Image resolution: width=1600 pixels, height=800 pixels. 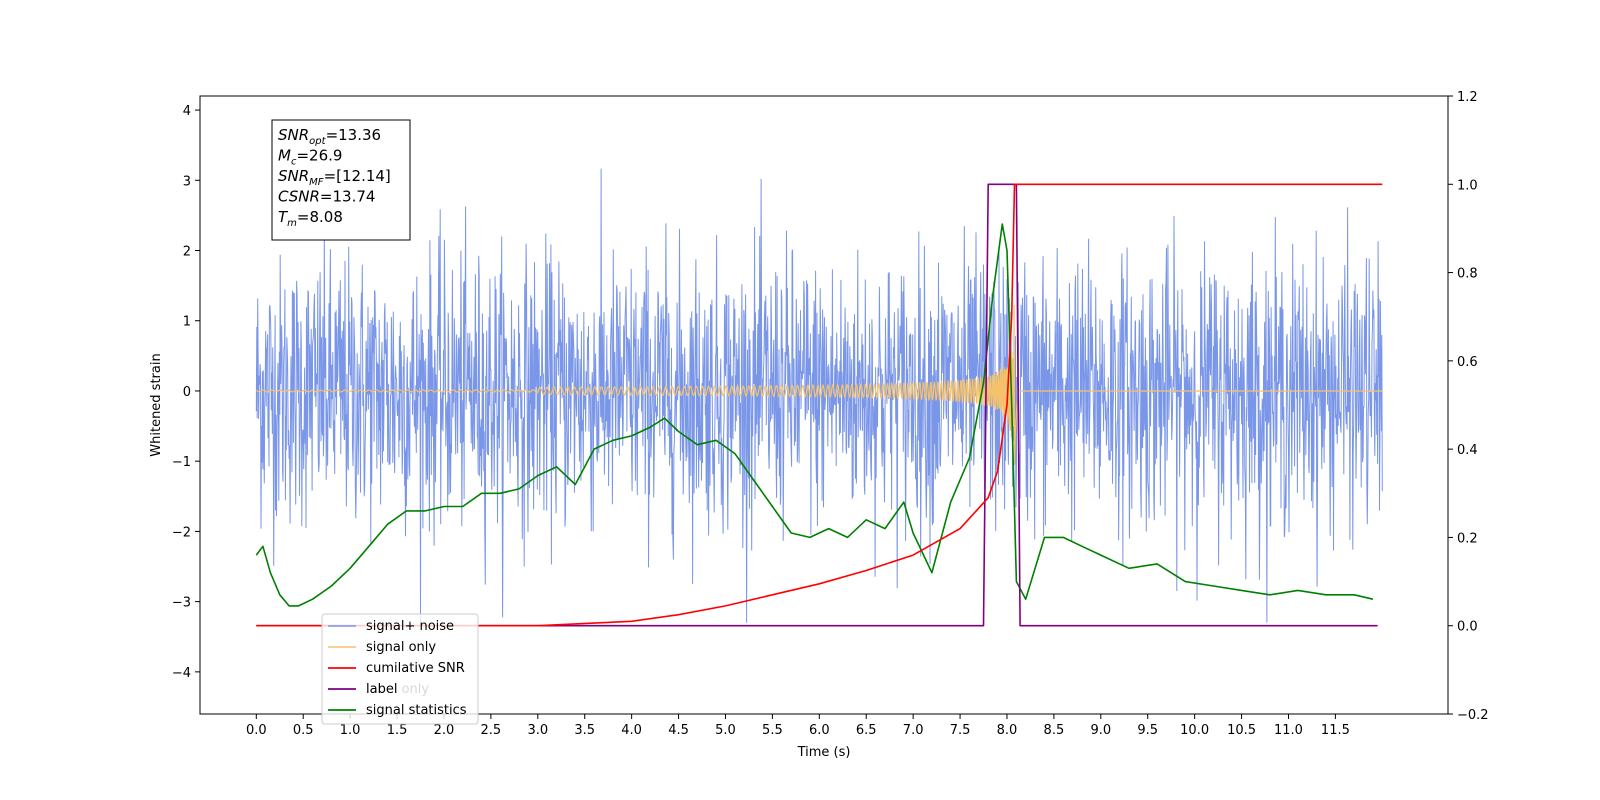 I want to click on stats-line: Tm=8.08, so click(x=310, y=218).